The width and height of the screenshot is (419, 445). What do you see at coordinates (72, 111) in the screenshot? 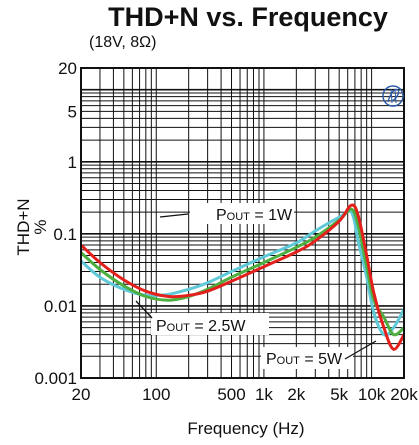
I see `y-tick-label: 5` at bounding box center [72, 111].